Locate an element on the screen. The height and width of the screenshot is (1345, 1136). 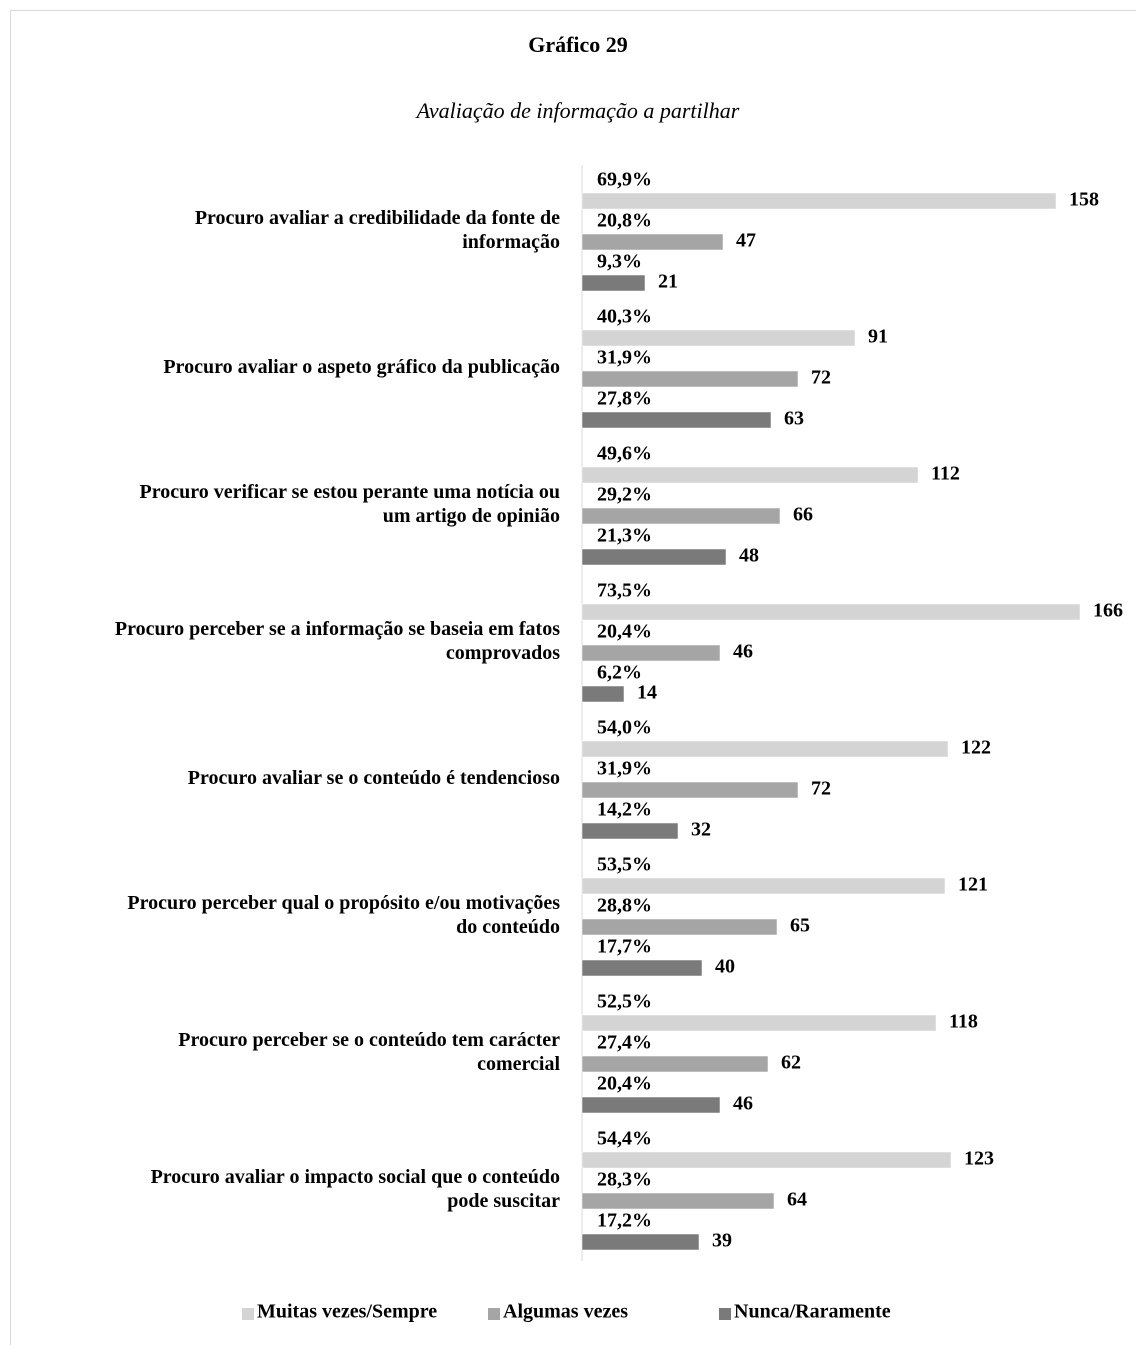
share-label: 28,3% is located at coordinates (624, 1180).